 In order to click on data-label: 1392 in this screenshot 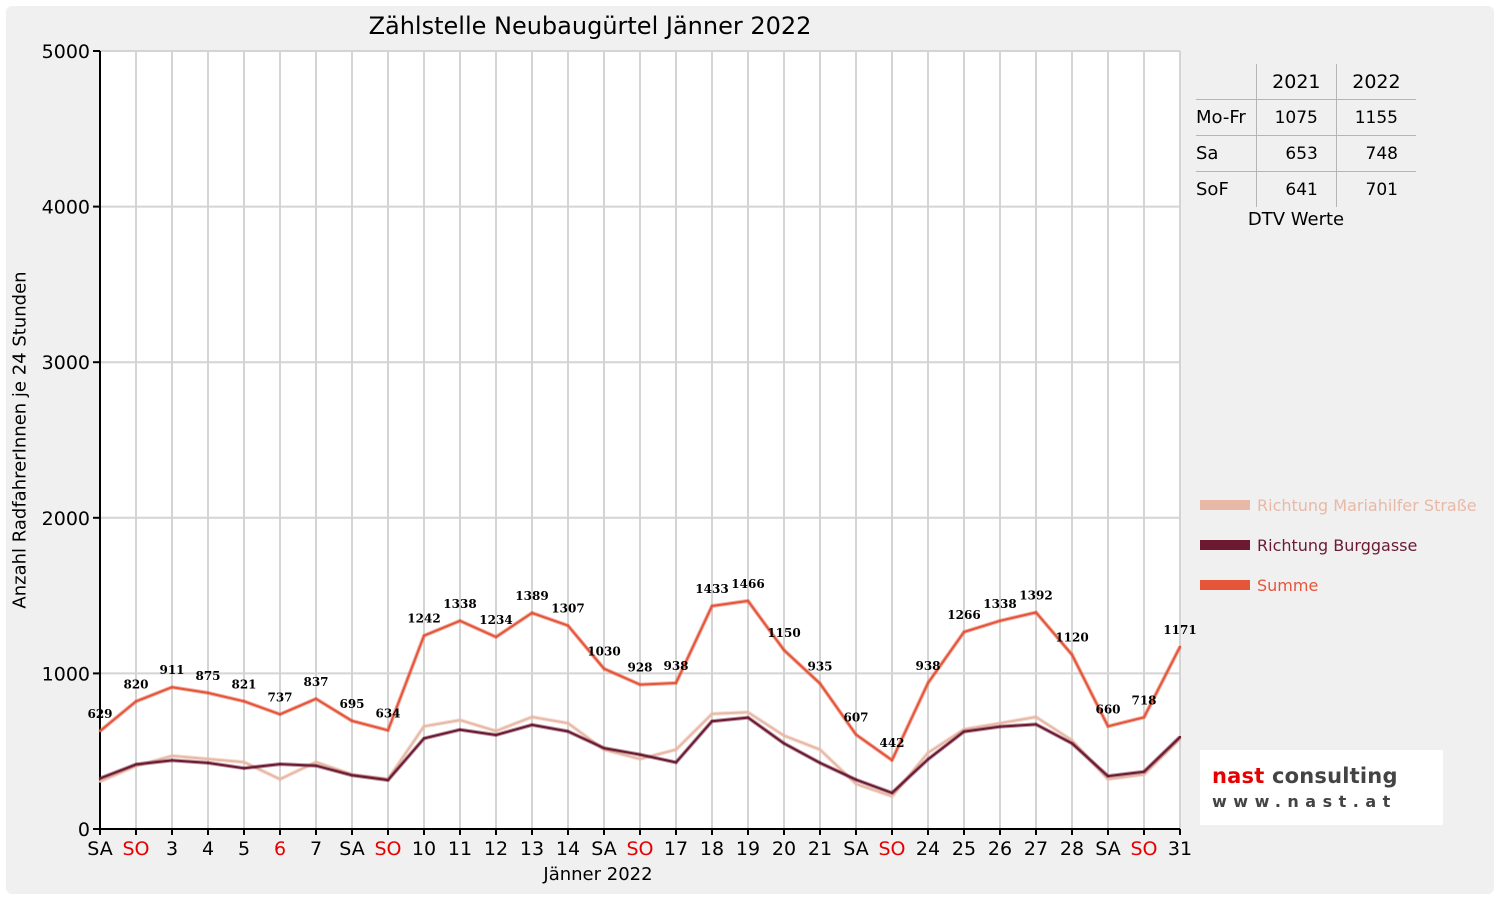, I will do `click(1035, 595)`.